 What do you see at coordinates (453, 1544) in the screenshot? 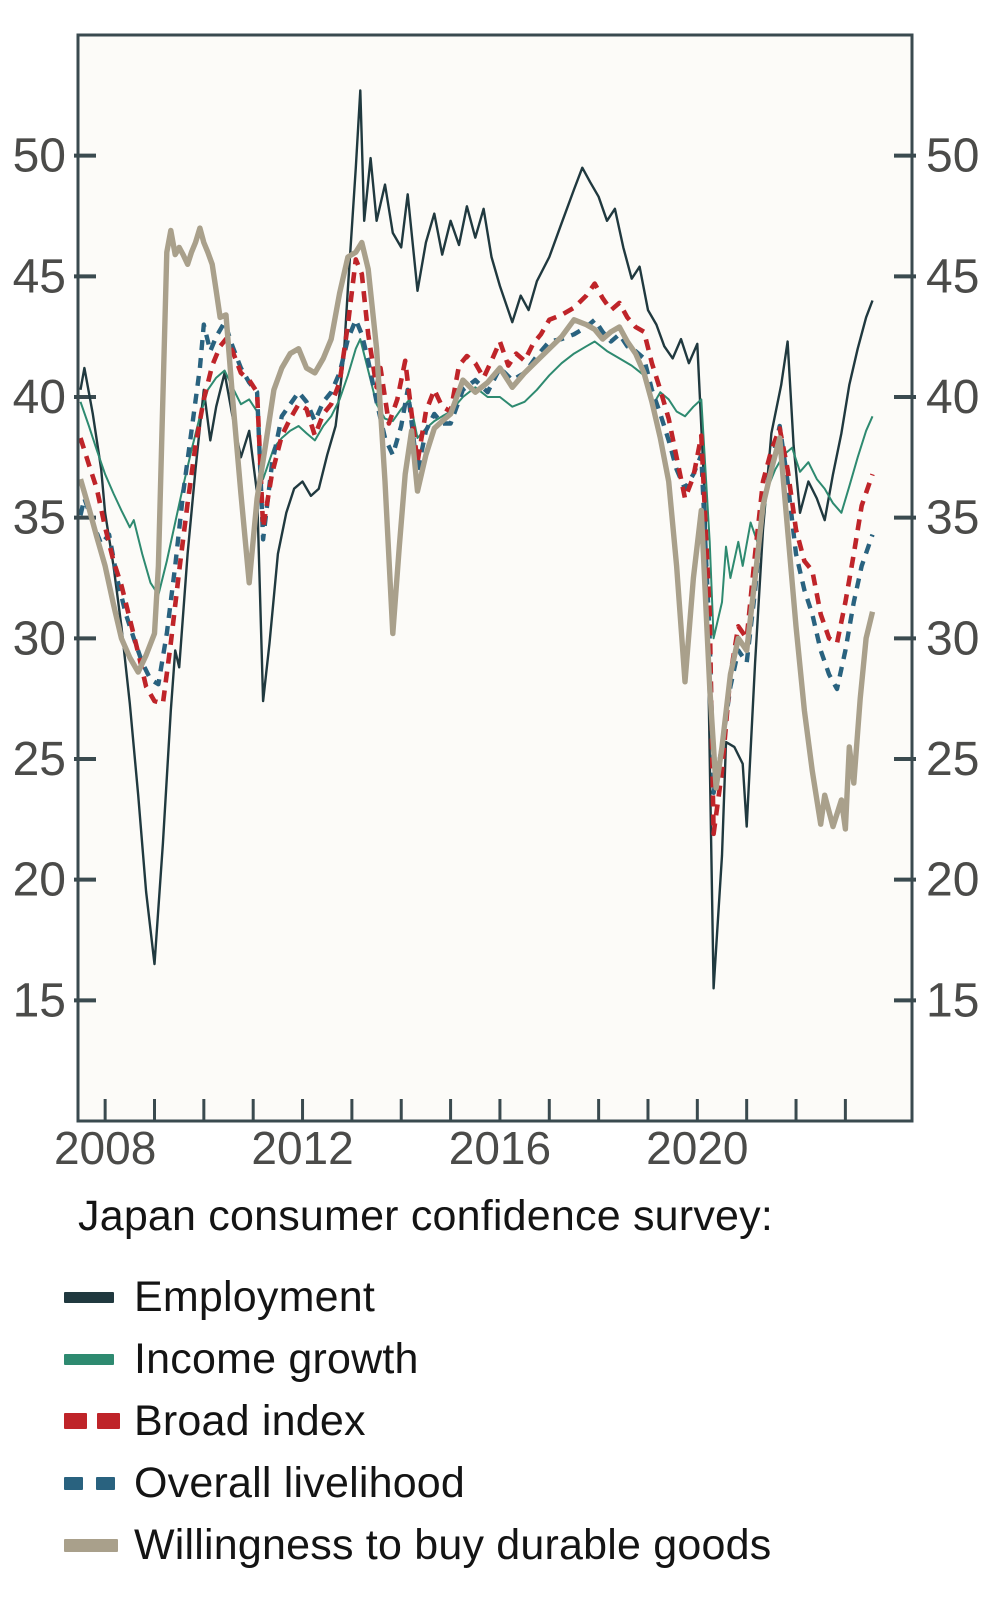
I see `legend-label-willingness-durable-goods: Willingness to buy durable goods` at bounding box center [453, 1544].